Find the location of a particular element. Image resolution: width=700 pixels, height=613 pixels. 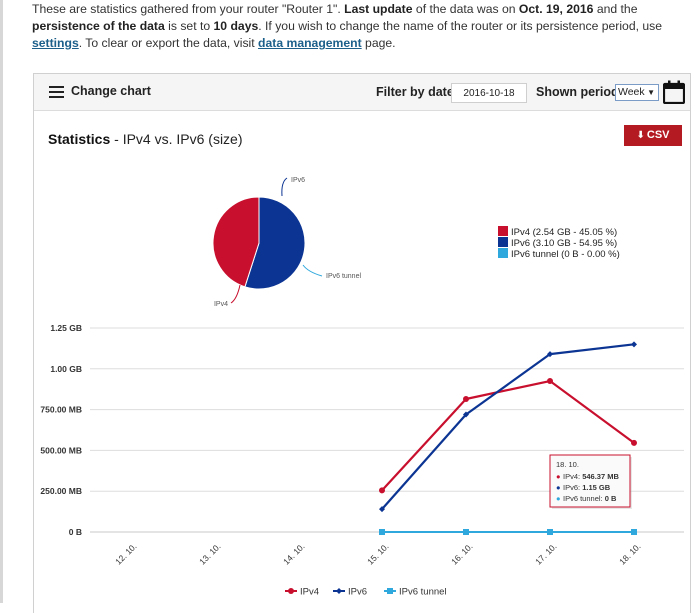

period-select: Week ▼ is located at coordinates (637, 92).